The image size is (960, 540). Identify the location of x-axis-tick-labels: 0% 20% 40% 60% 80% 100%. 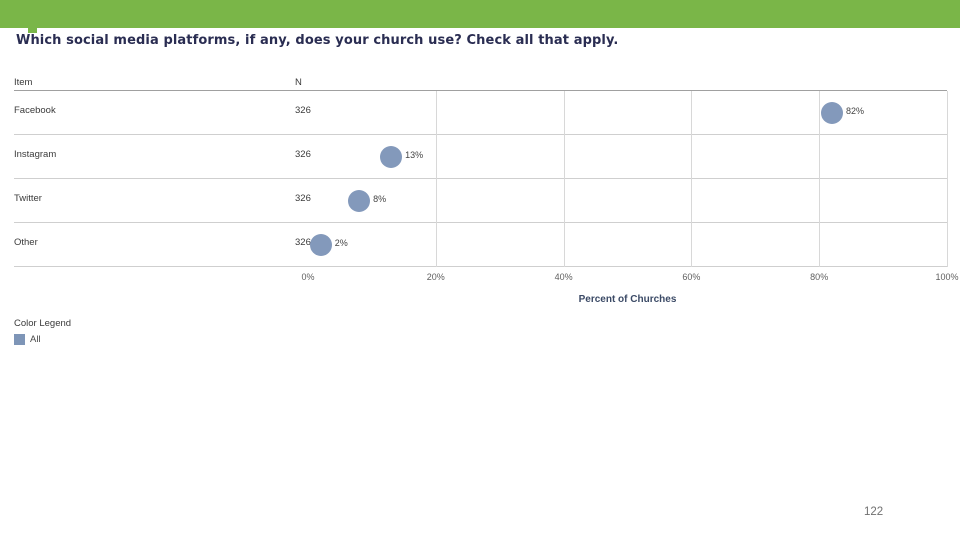
(486, 278).